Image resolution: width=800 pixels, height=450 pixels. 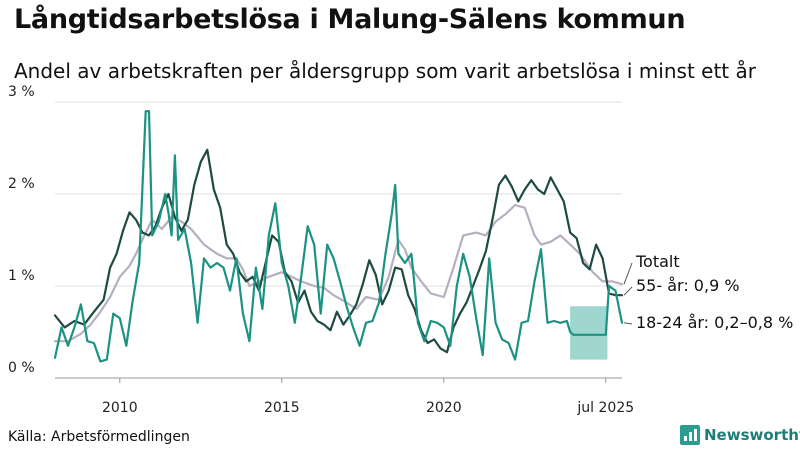 I want to click on label-leader-totalt, so click(x=628, y=273).